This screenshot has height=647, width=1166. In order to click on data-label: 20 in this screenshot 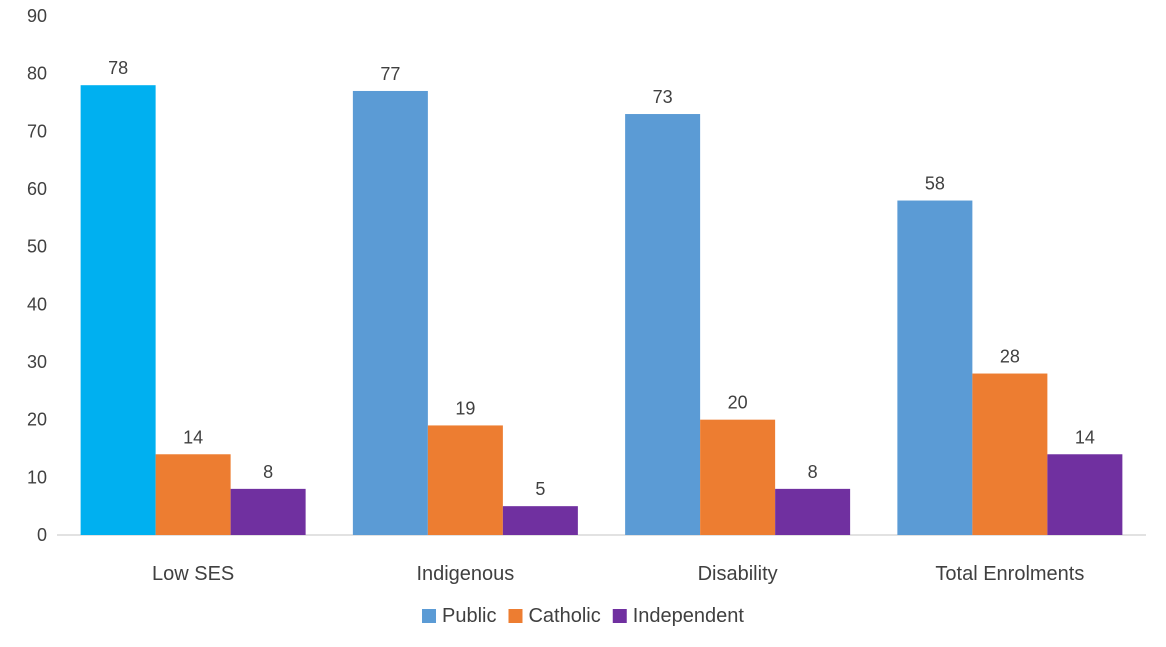, I will do `click(738, 403)`.